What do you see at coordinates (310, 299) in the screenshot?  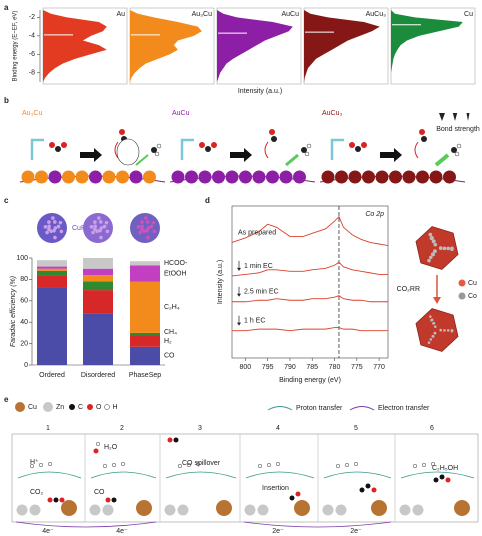 I see `spectrum-line` at bounding box center [310, 299].